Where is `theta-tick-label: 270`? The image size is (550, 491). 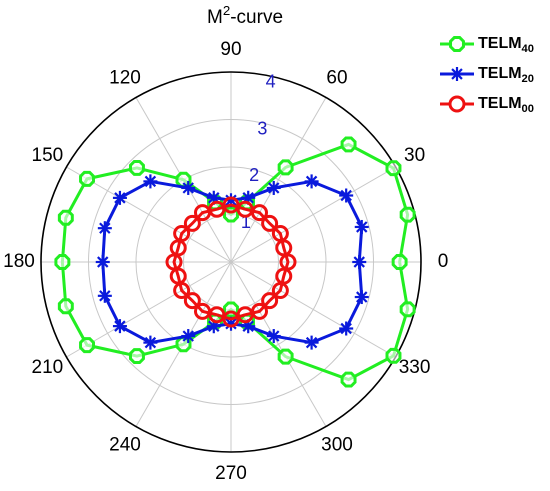 theta-tick-label: 270 is located at coordinates (231, 473).